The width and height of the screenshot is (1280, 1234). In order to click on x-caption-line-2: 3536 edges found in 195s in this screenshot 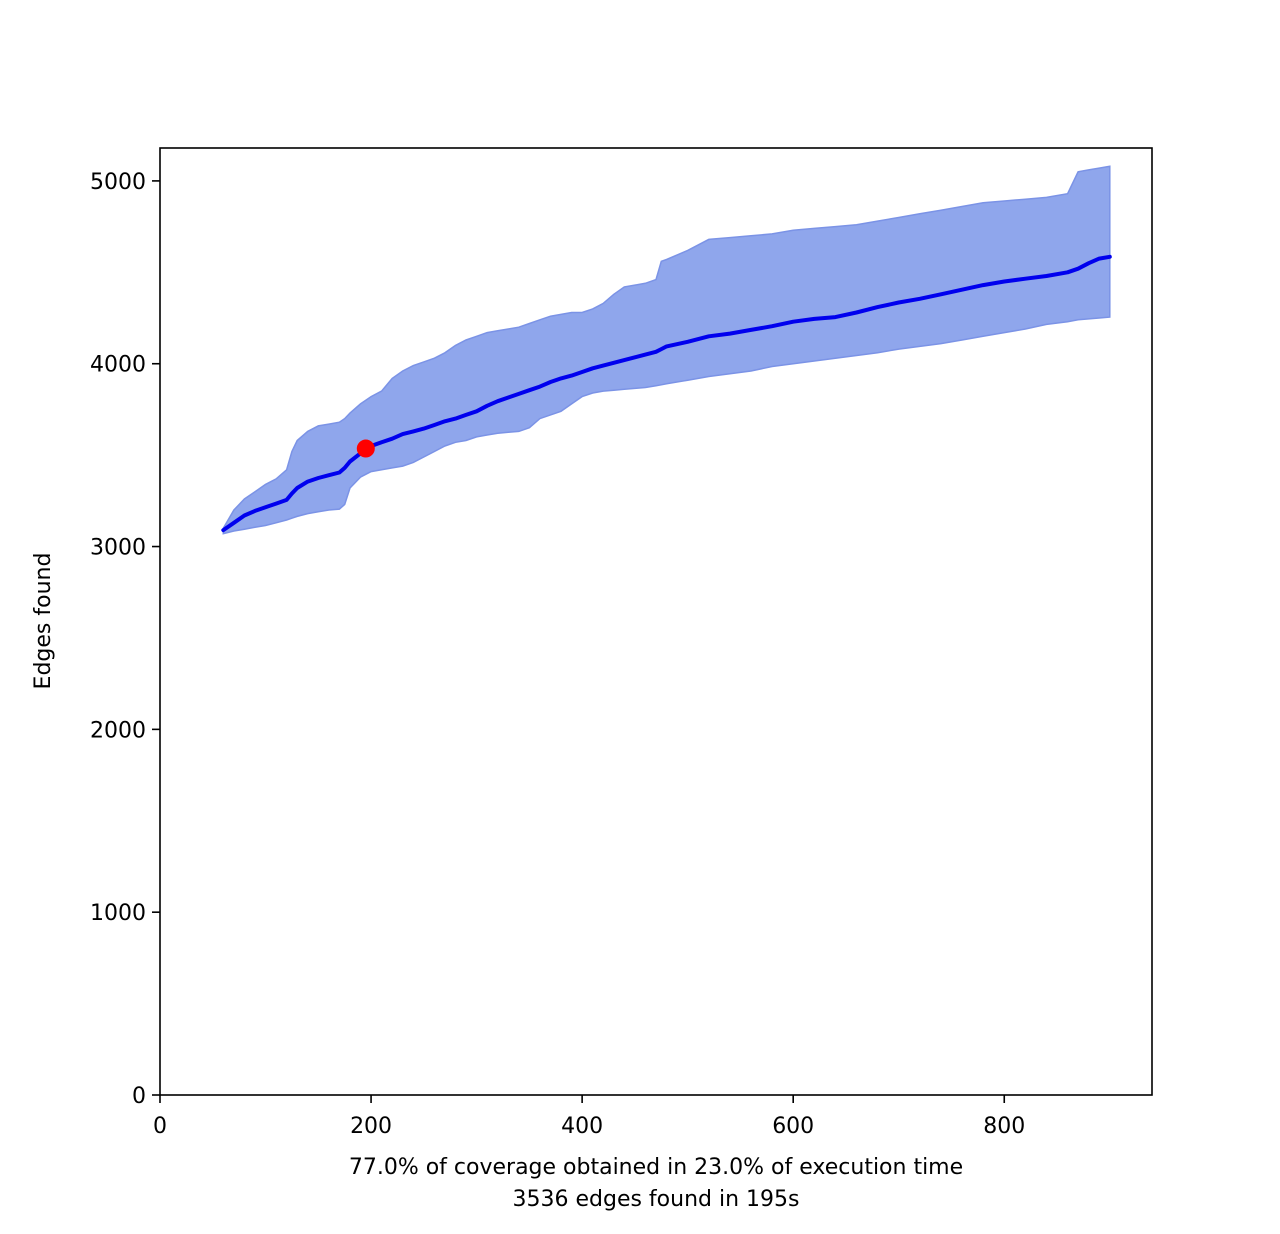, I will do `click(656, 1199)`.